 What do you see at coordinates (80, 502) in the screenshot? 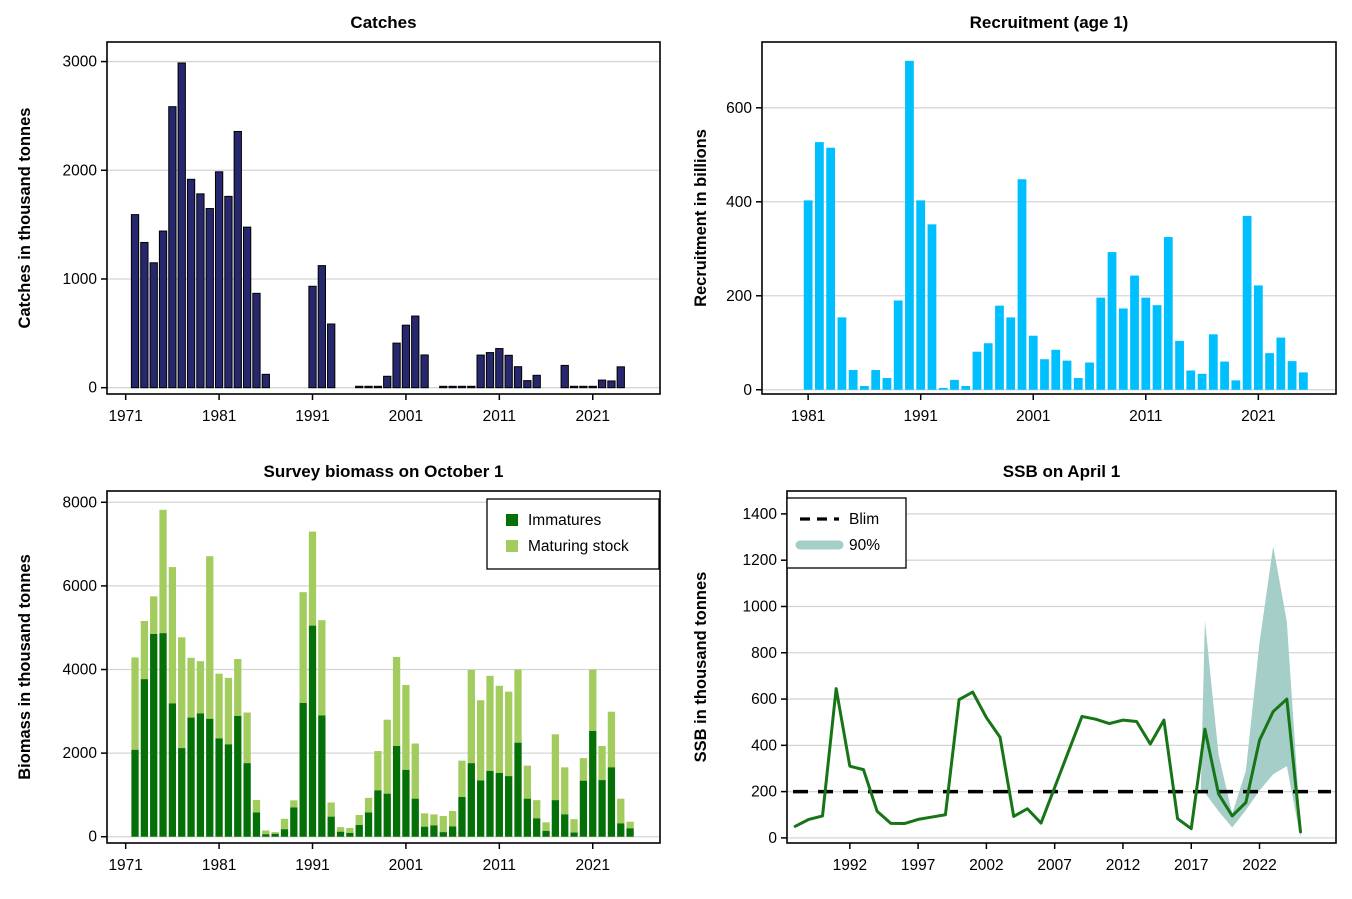
I see `svg-text: 8000` at bounding box center [80, 502].